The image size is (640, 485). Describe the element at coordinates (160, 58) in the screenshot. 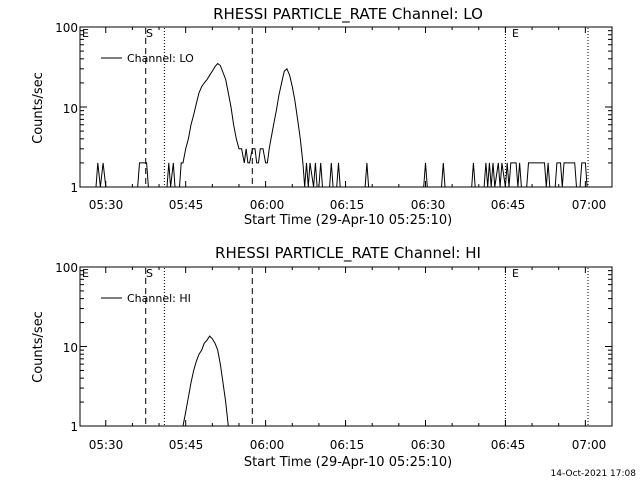

I see `legend-label: Channel: LO` at that location.